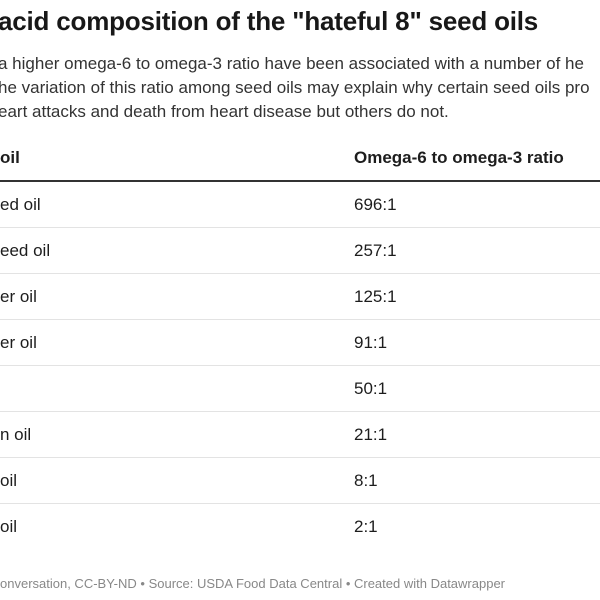 The image size is (600, 600). Describe the element at coordinates (375, 250) in the screenshot. I see `ratio-cell: 257:1` at that location.